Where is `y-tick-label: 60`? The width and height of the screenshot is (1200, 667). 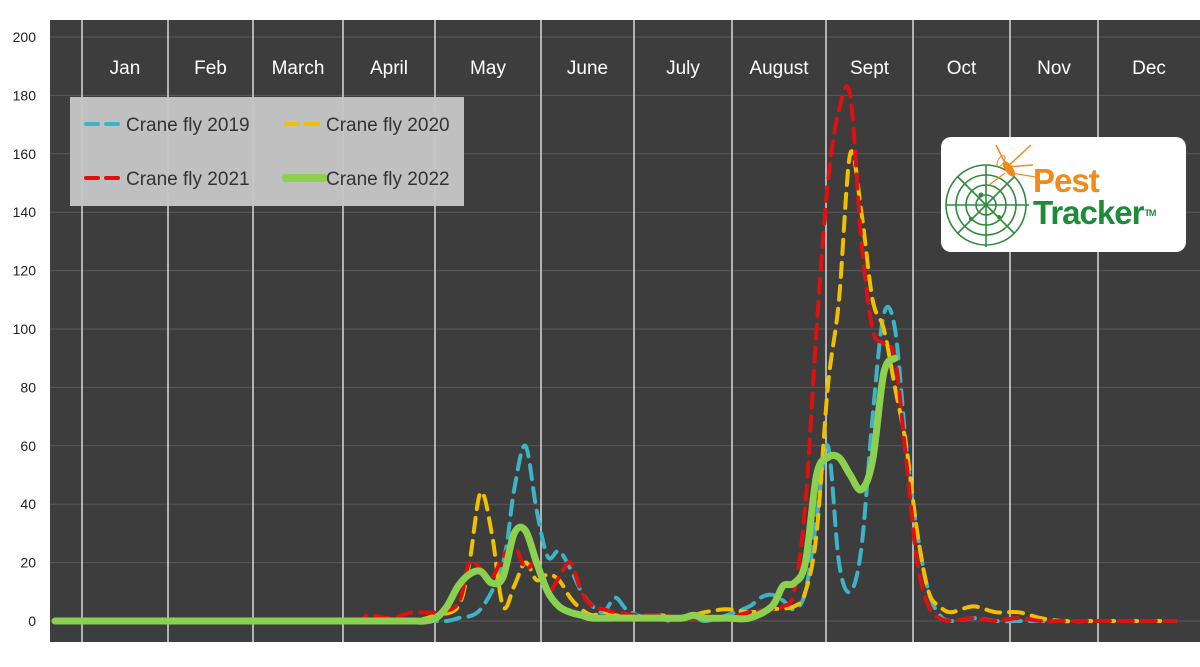
y-tick-label: 60 is located at coordinates (28, 446).